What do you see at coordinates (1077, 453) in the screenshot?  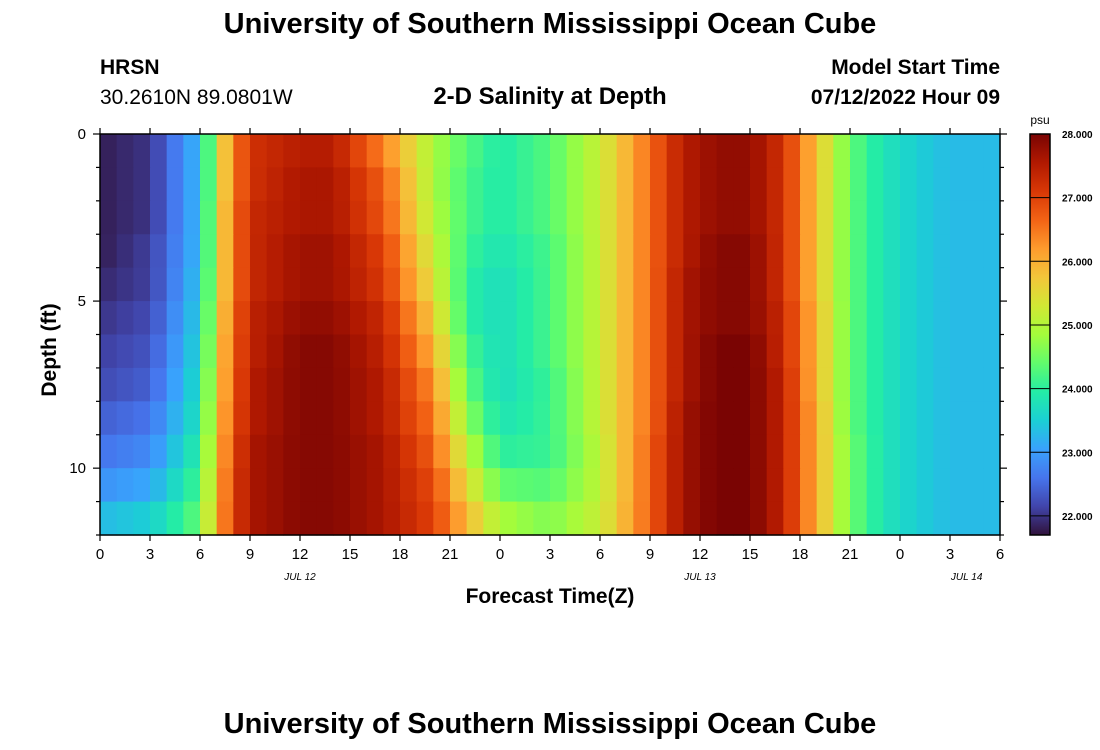 I see `colorbar-tick-label: 23.000` at bounding box center [1077, 453].